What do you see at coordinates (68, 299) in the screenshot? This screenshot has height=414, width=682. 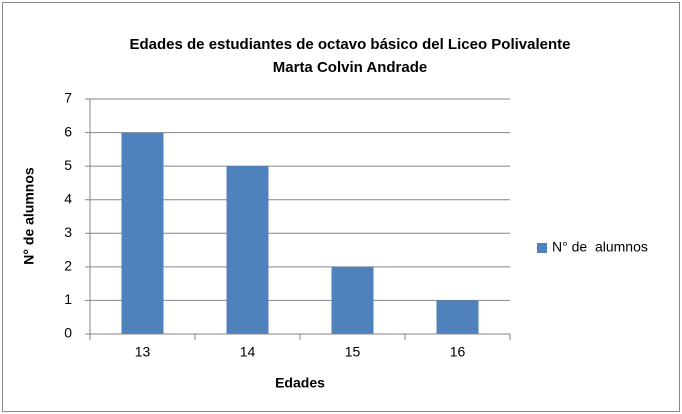 I see `y-tick-label: 1` at bounding box center [68, 299].